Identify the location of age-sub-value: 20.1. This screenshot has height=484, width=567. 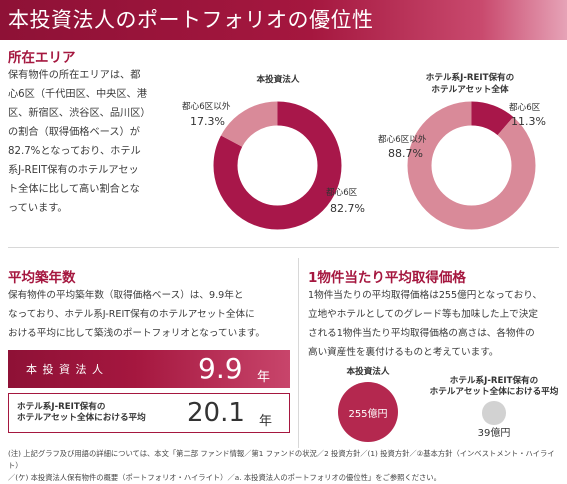
(216, 413).